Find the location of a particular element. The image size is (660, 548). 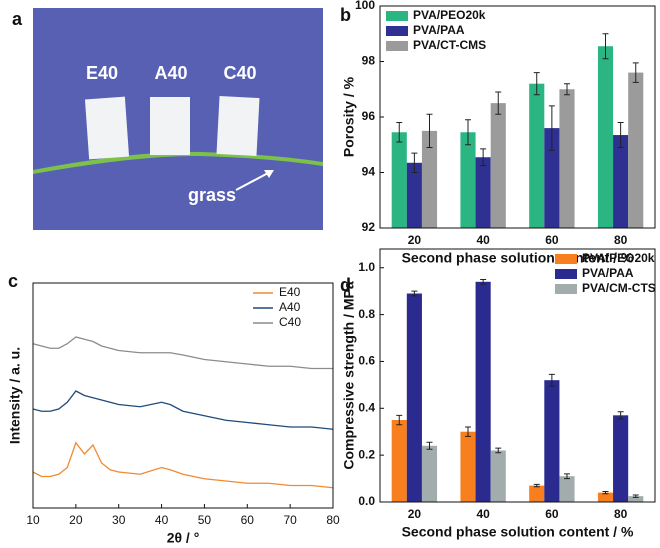

panel-letter: b is located at coordinates (345, 15).